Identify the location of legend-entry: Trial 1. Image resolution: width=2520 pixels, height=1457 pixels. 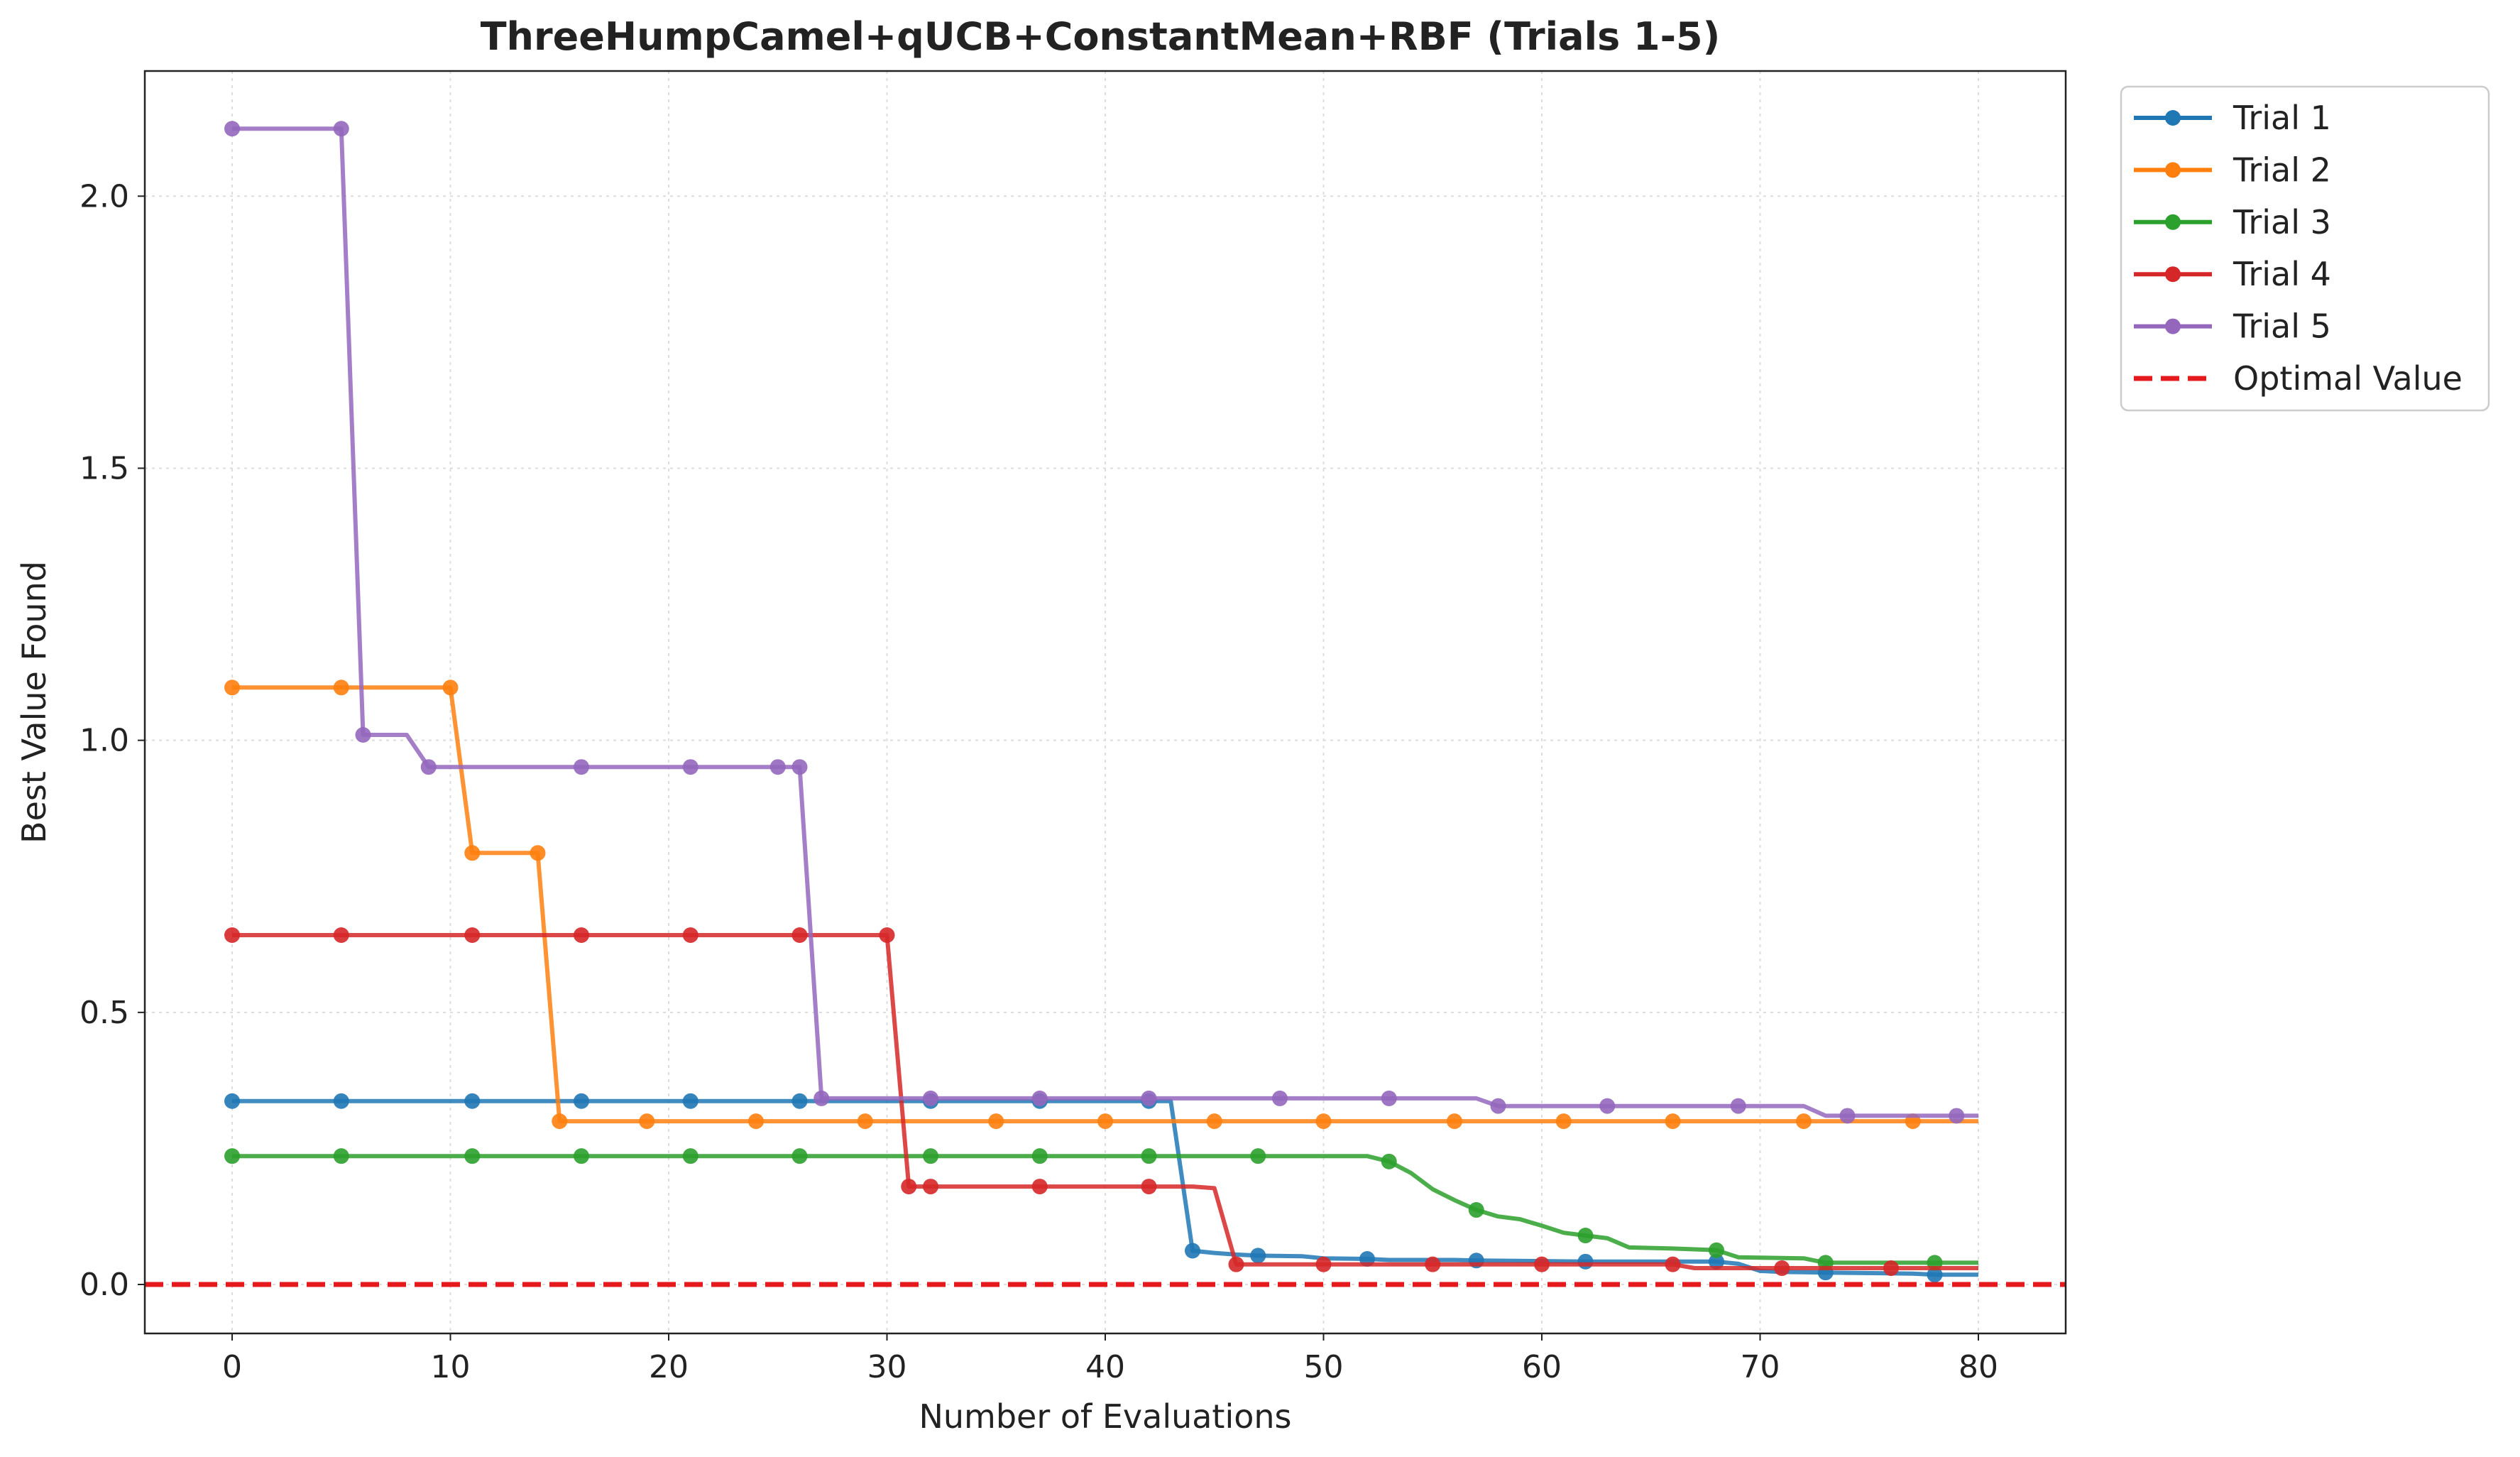
(2233, 118).